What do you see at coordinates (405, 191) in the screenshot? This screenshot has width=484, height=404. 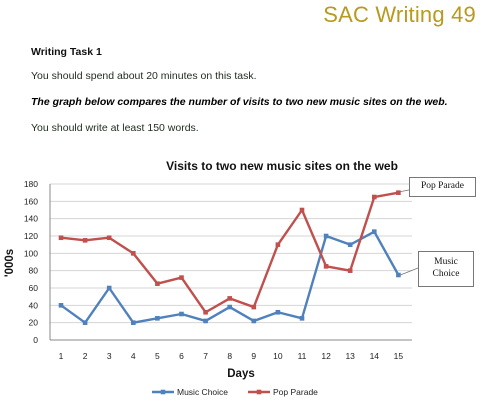 I see `pop-parade-callout-connector` at bounding box center [405, 191].